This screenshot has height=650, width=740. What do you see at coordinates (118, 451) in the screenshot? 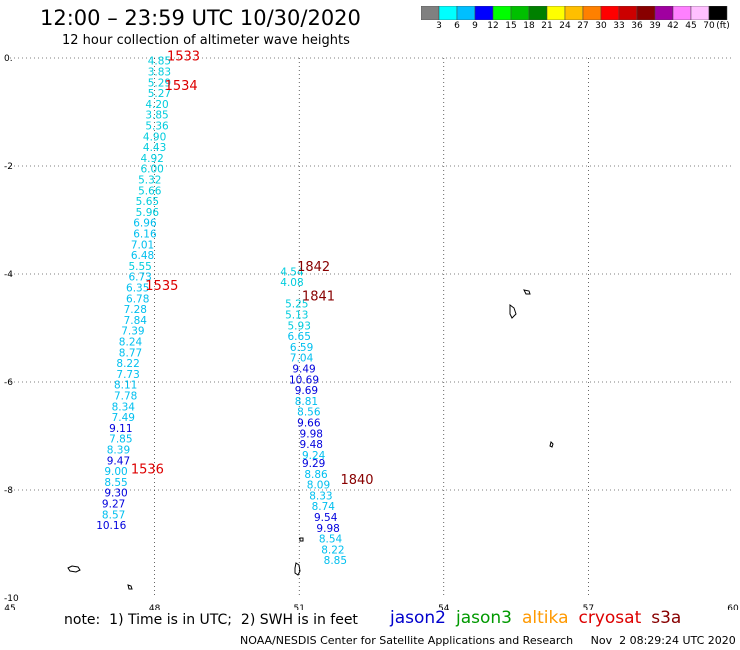
I see `swh-value: 8.39` at bounding box center [118, 451].